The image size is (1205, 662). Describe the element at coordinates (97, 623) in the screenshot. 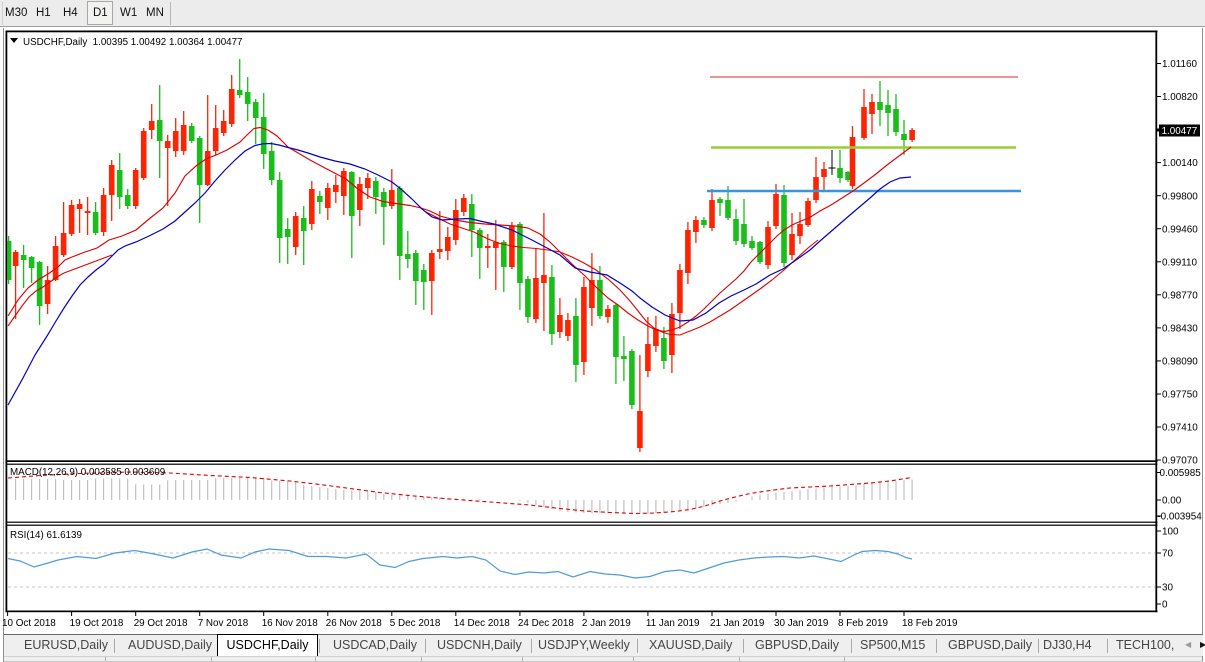

I see `svg-text: 19 Oct 2018` at that location.